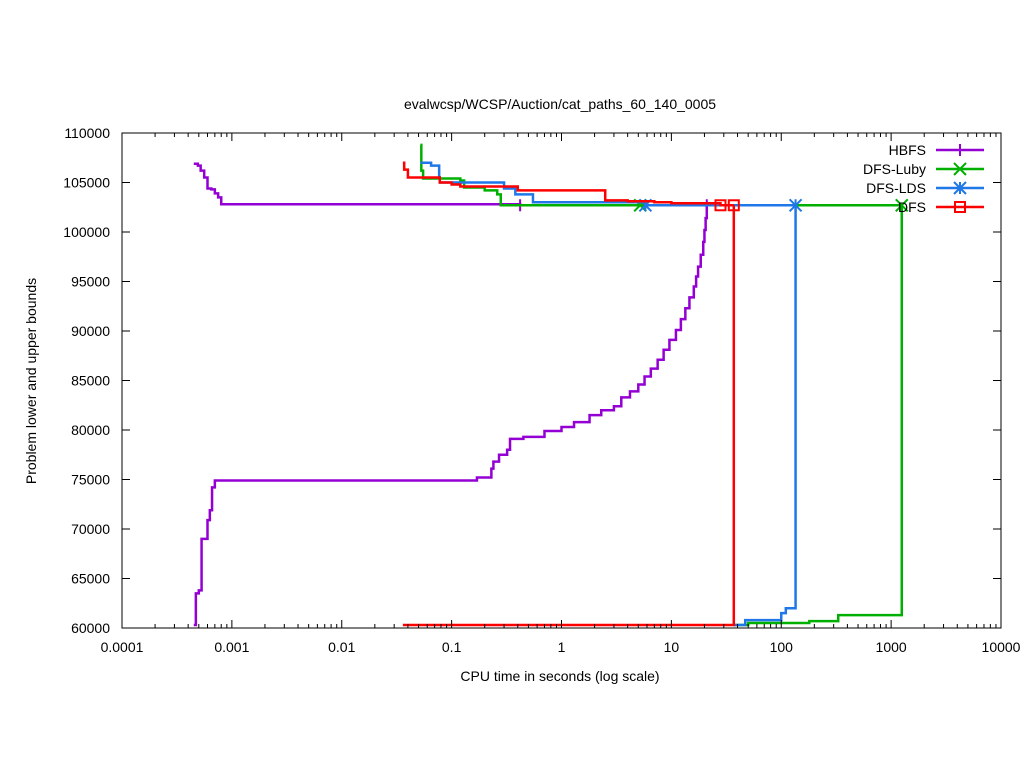 The image size is (1024, 768). What do you see at coordinates (894, 169) in the screenshot?
I see `legend-label: DFS-Luby` at bounding box center [894, 169].